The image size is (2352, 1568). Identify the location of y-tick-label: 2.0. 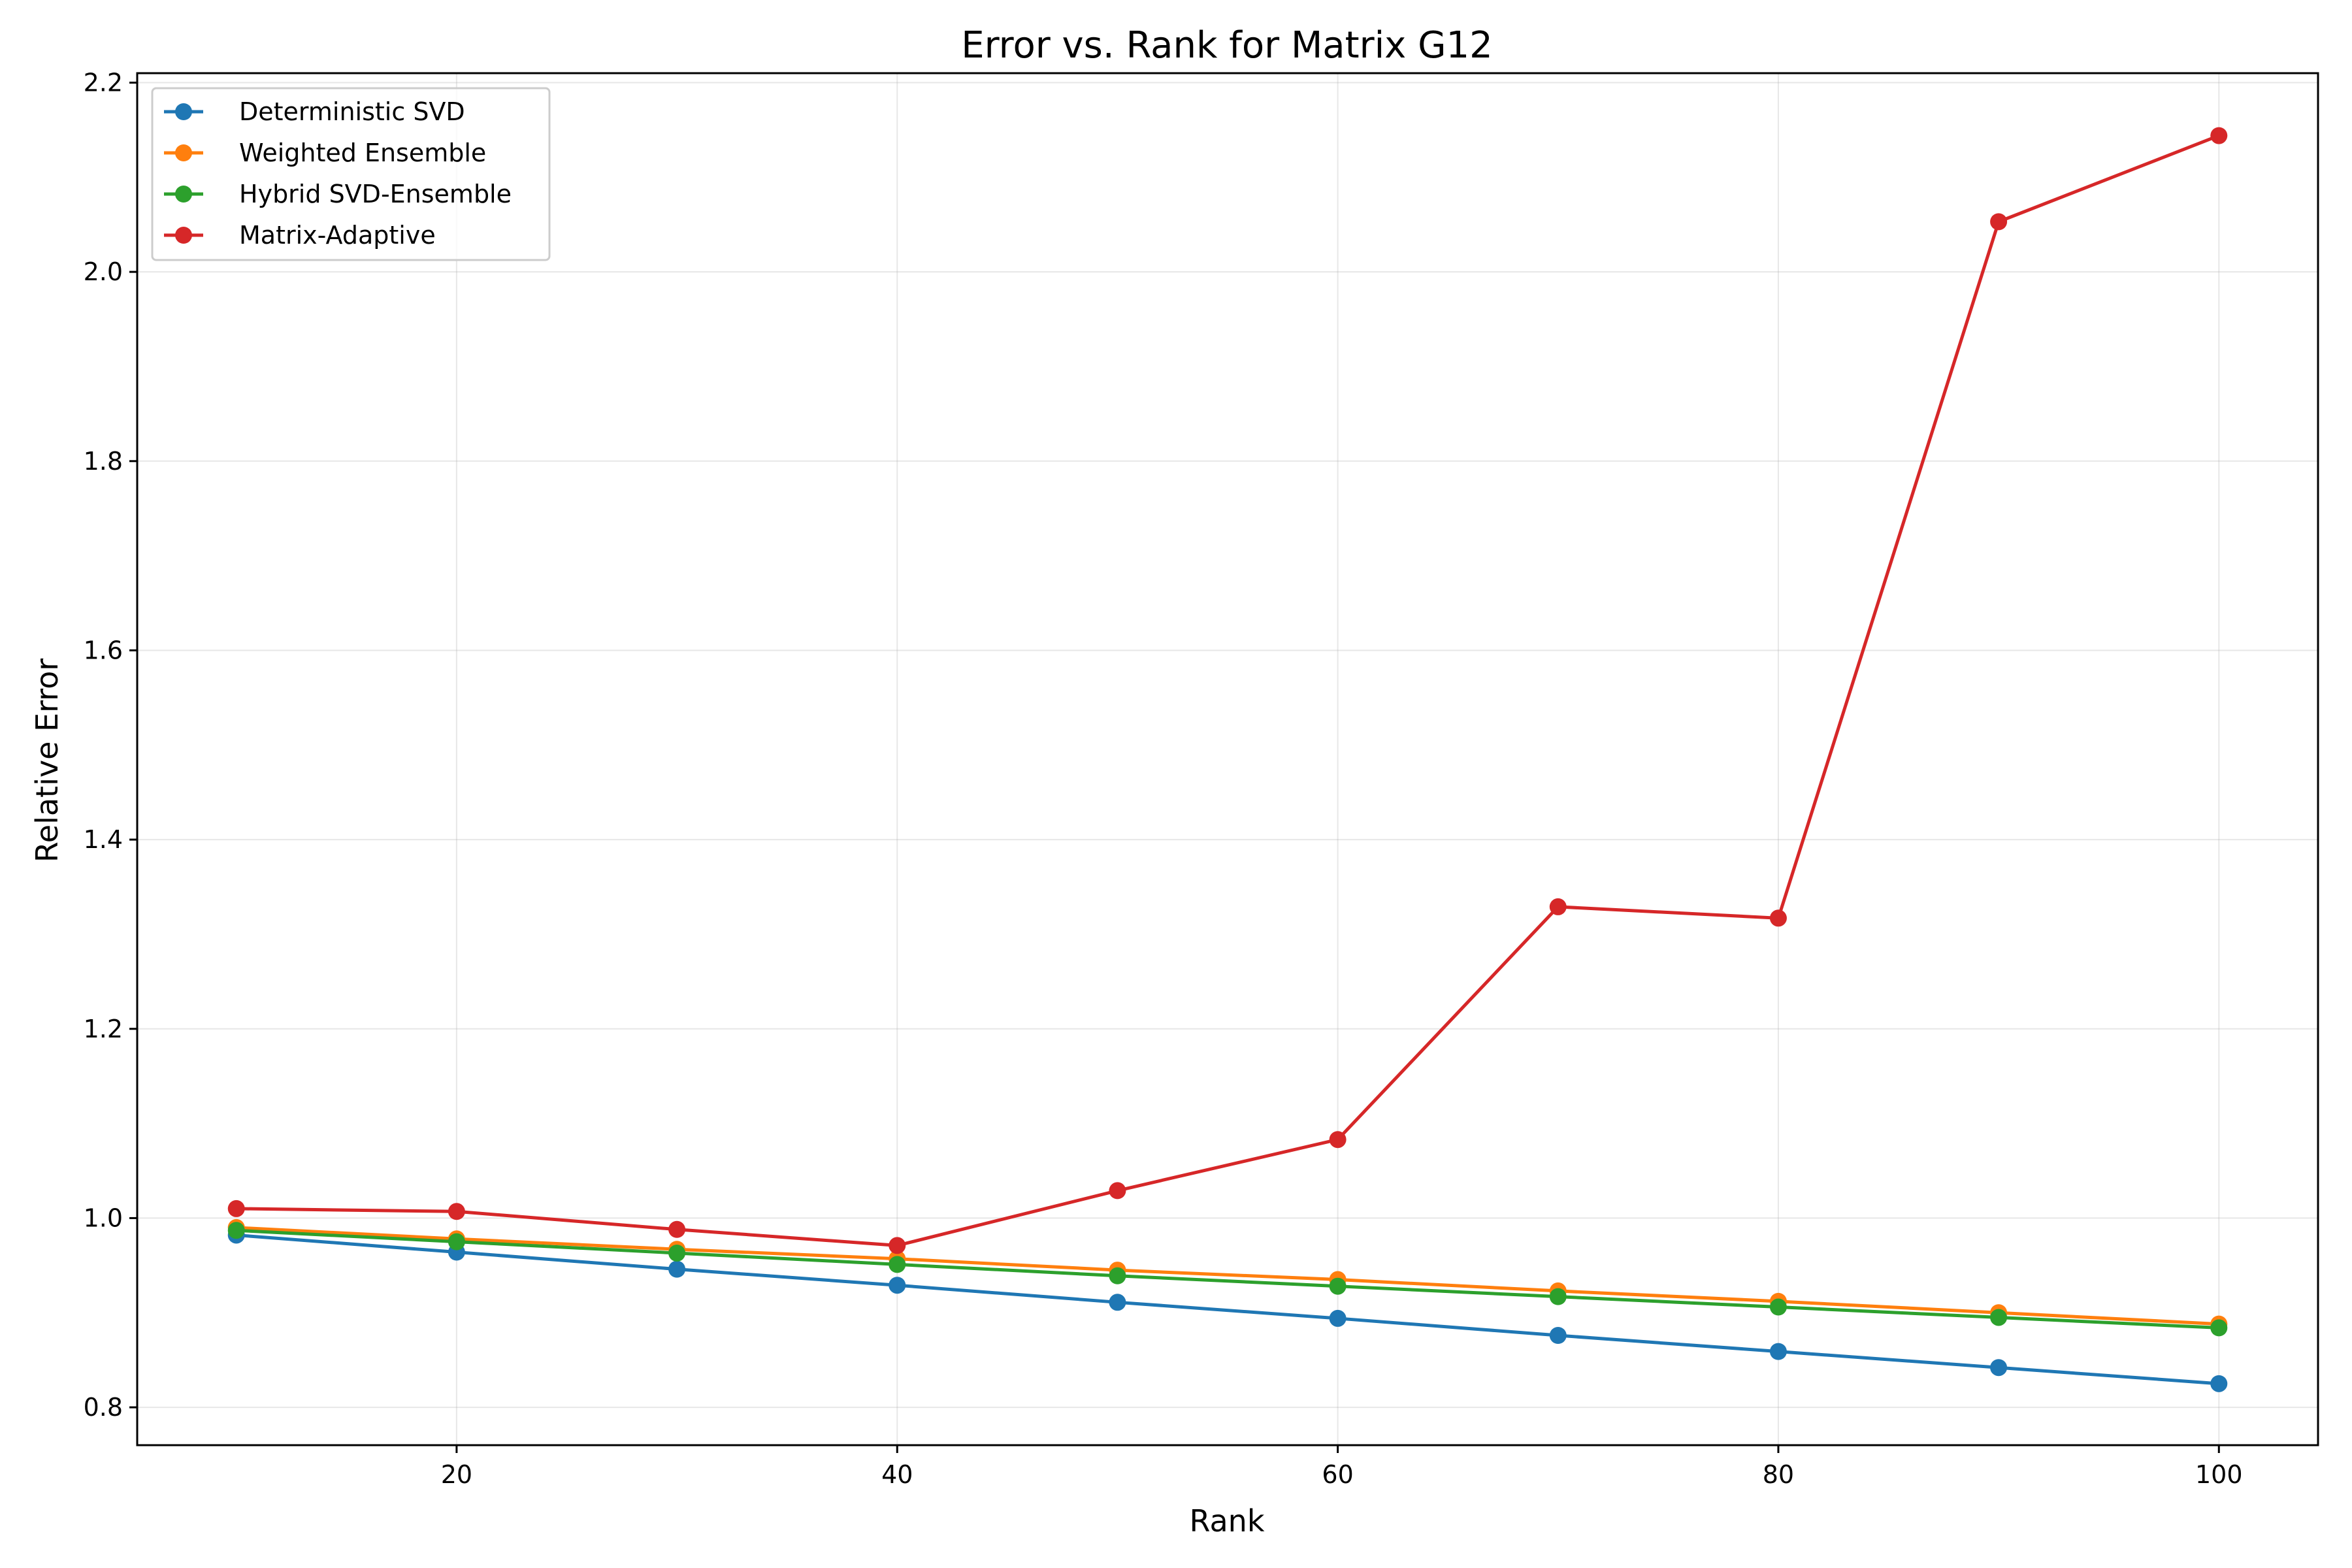
(103, 271).